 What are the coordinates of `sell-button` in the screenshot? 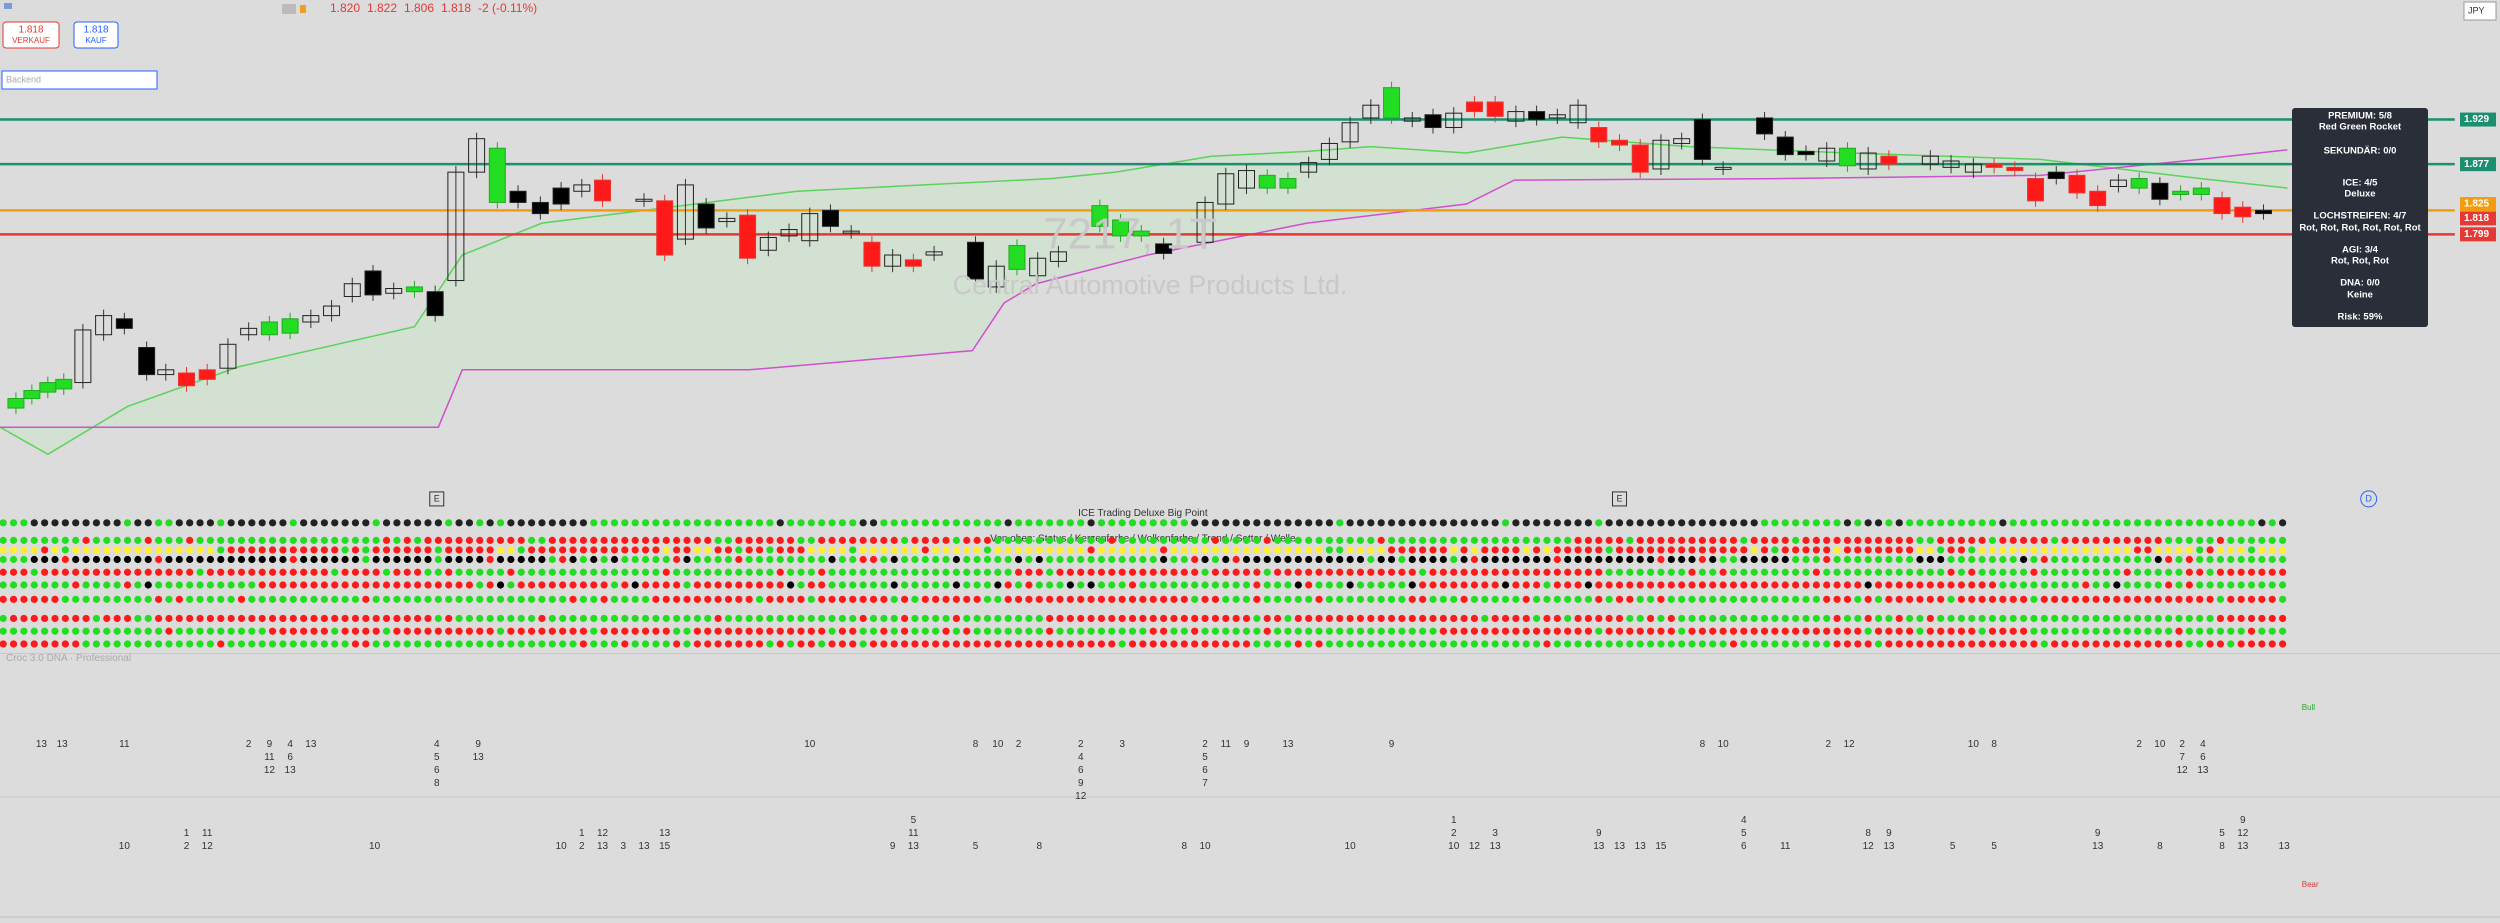 It's located at (31, 35).